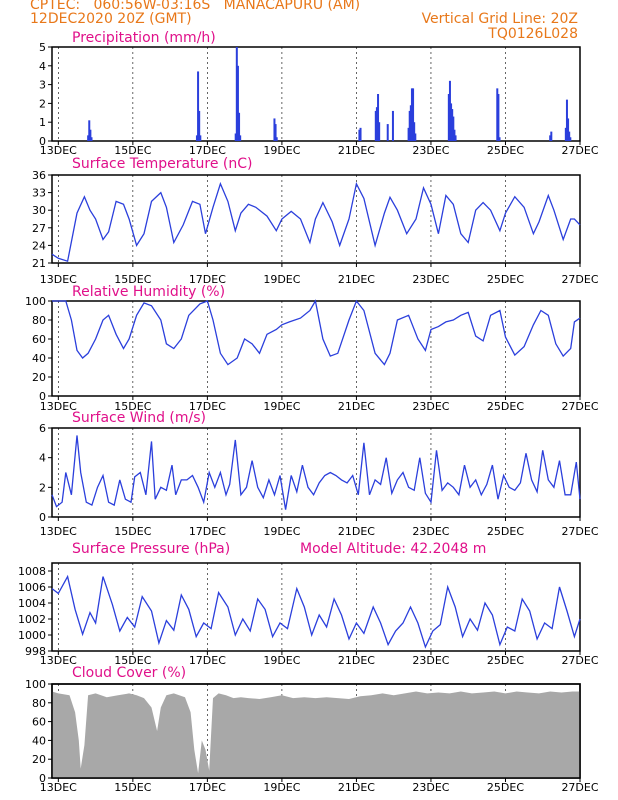 This screenshot has width=618, height=800. What do you see at coordinates (430, 660) in the screenshot?
I see `pressure-xtick-label: 23DEC` at bounding box center [430, 660].